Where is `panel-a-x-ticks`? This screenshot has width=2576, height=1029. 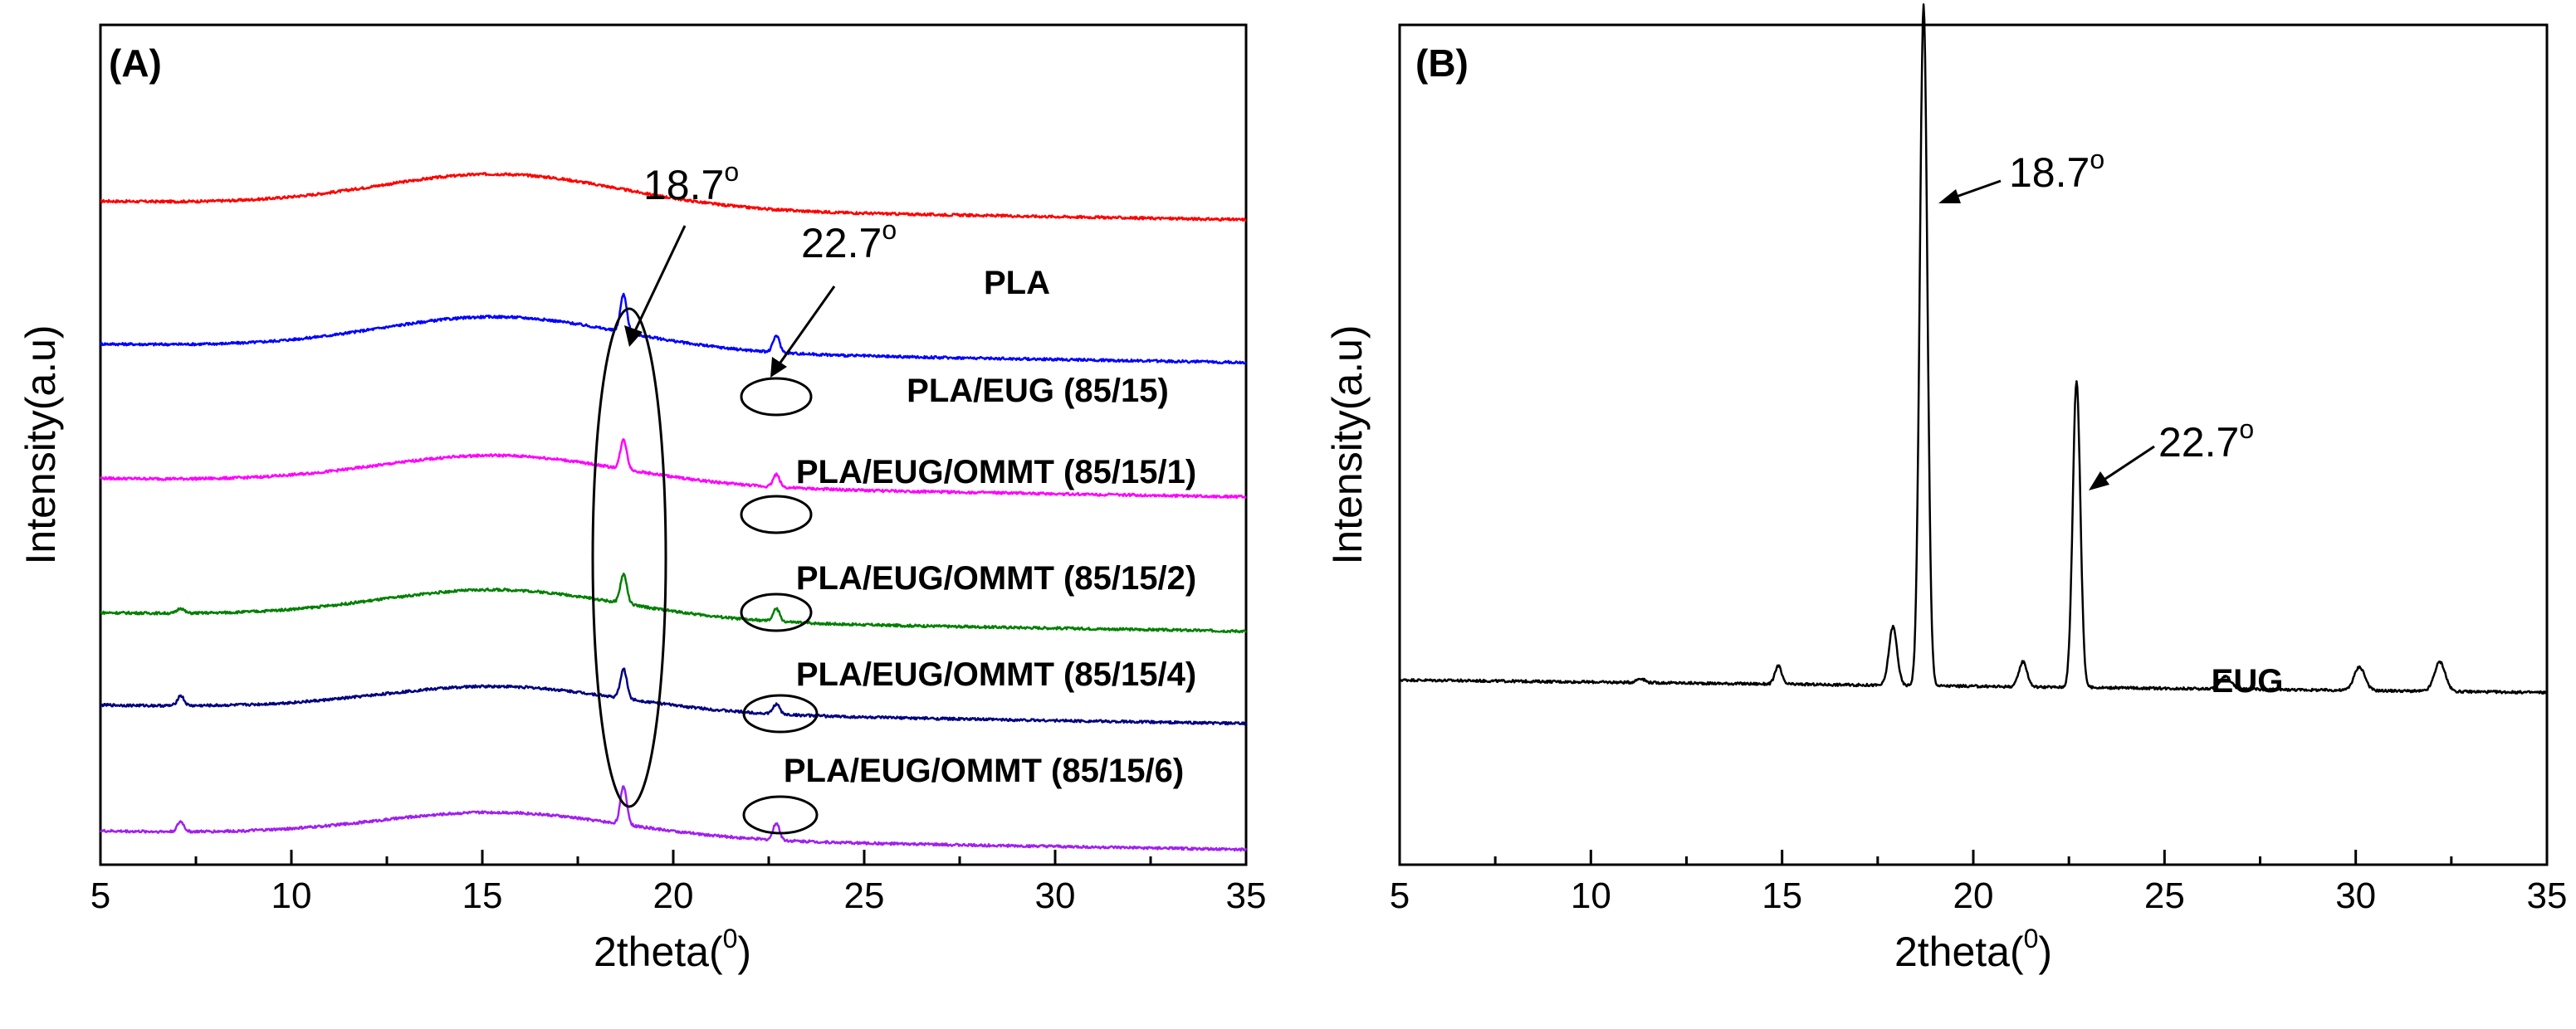 panel-a-x-ticks is located at coordinates (673, 857).